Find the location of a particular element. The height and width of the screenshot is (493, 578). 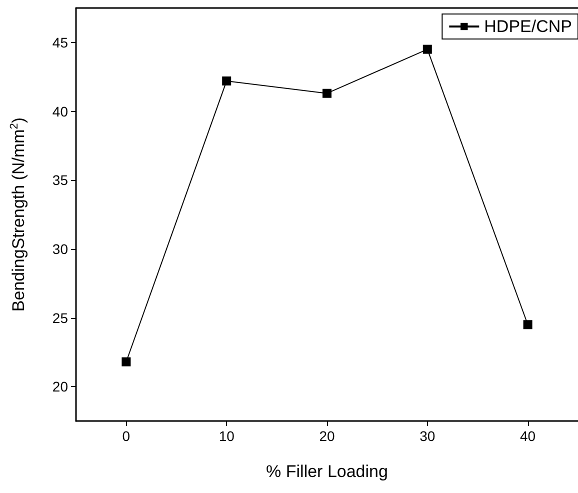

x-tick-label: 40 is located at coordinates (528, 436).